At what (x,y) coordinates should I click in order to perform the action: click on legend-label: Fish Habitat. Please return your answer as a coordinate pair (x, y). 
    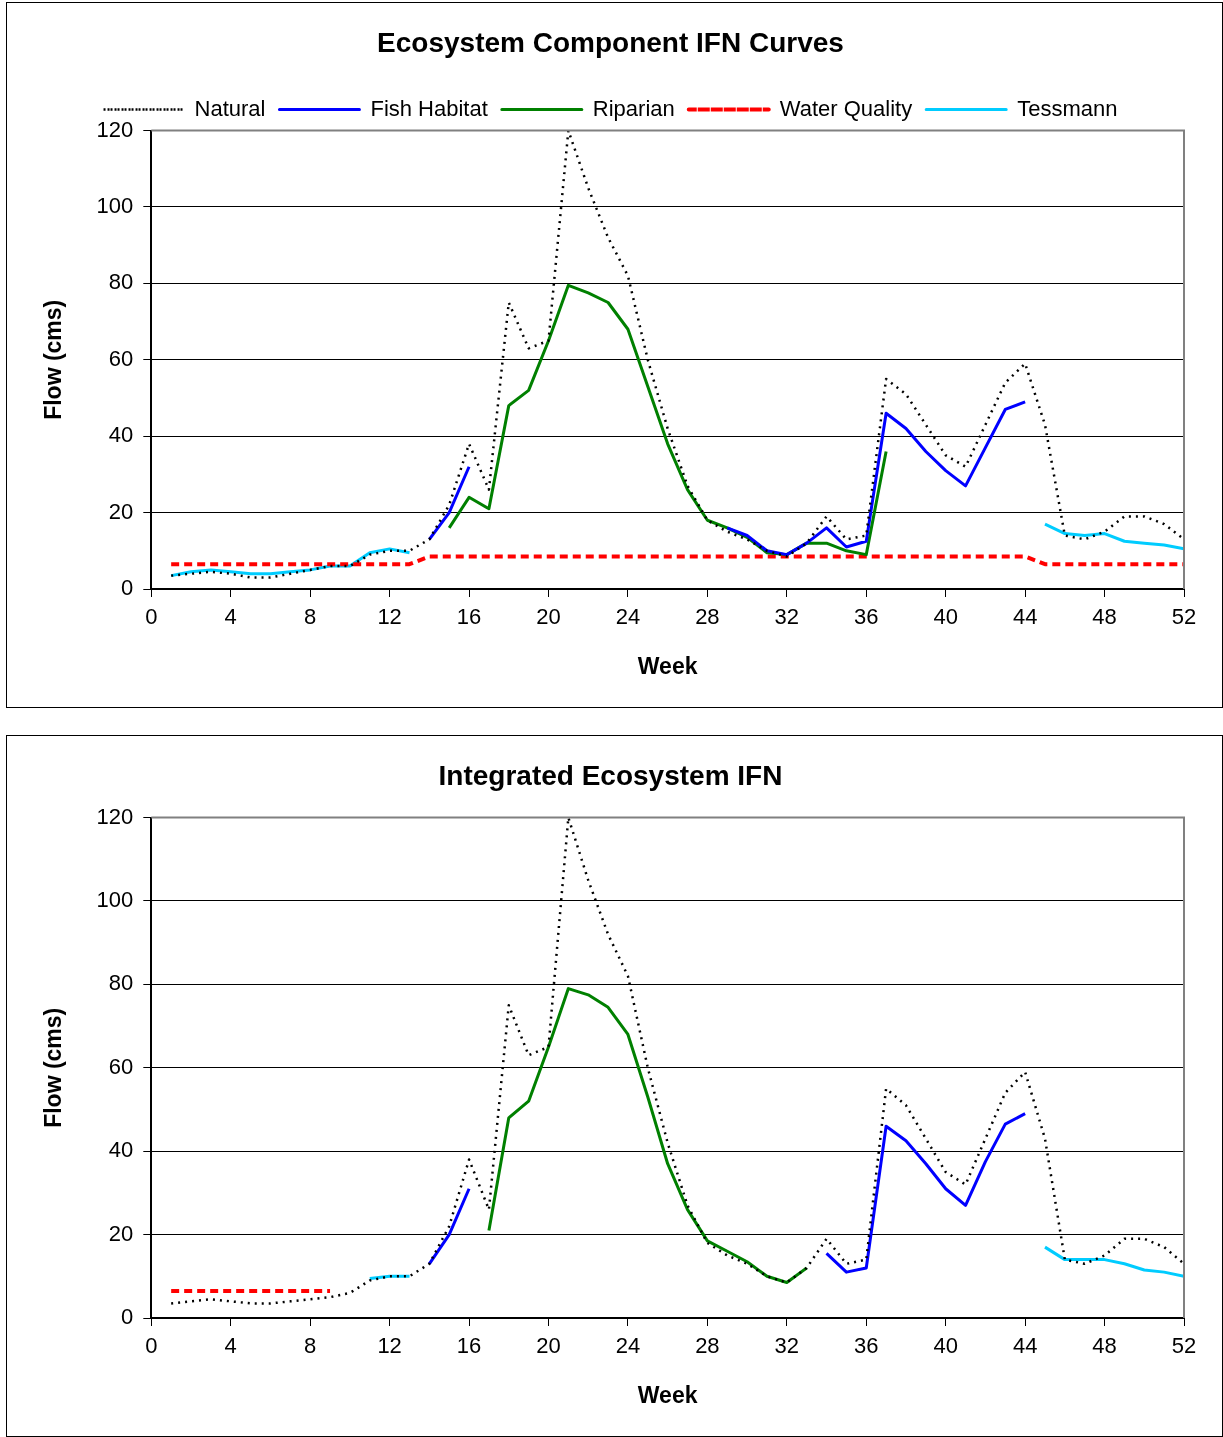
    Looking at the image, I should click on (429, 108).